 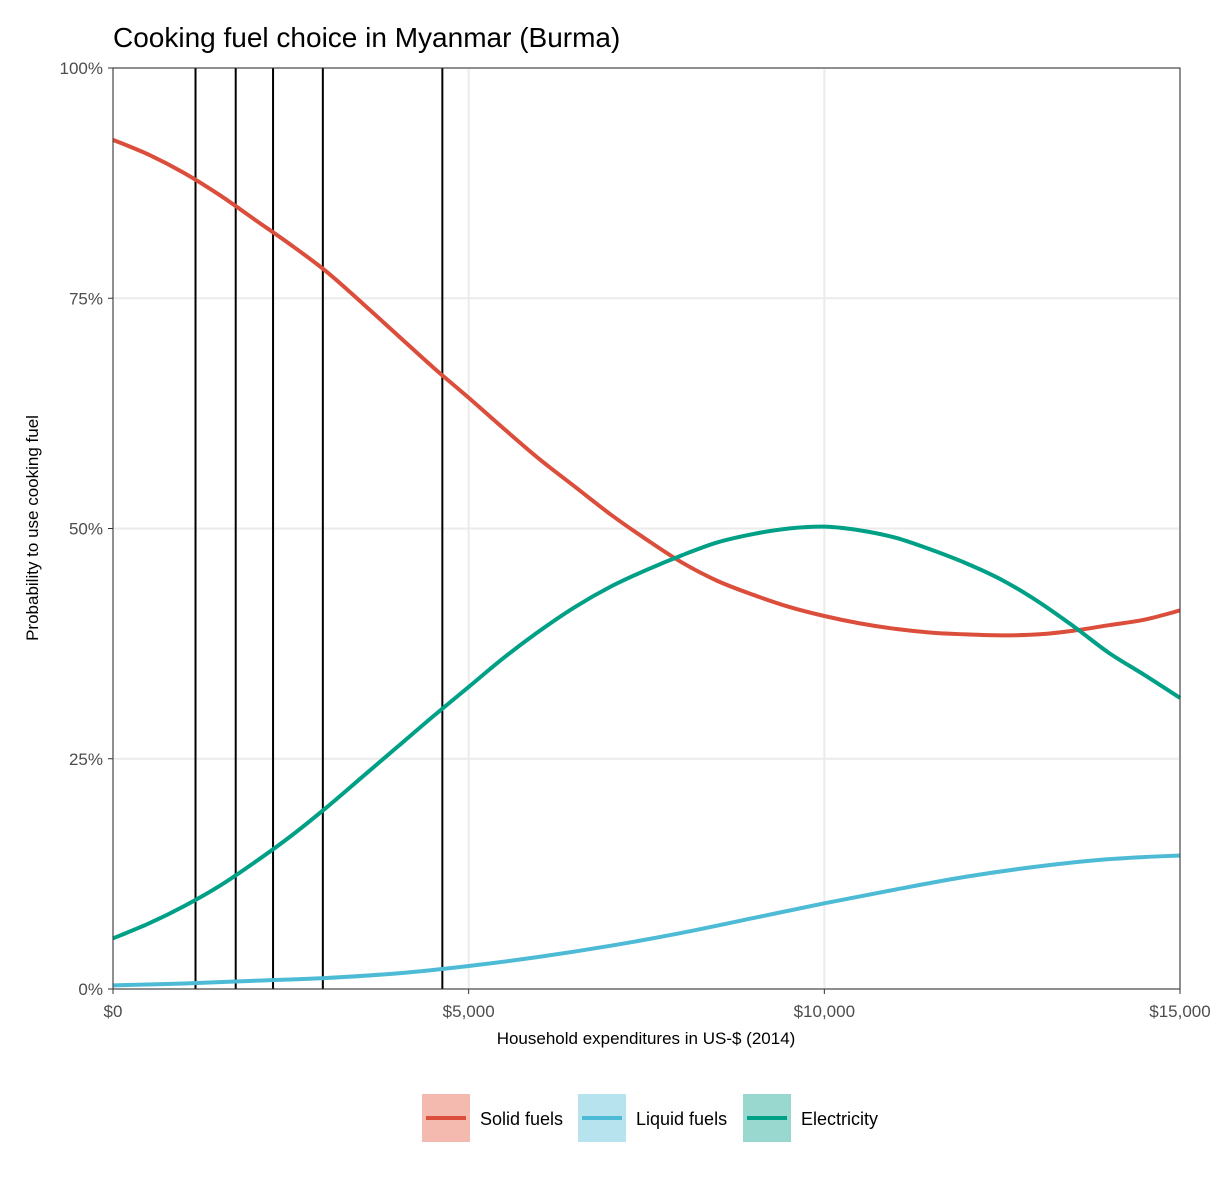 I want to click on series-line-liquid-fuels, so click(x=646, y=920).